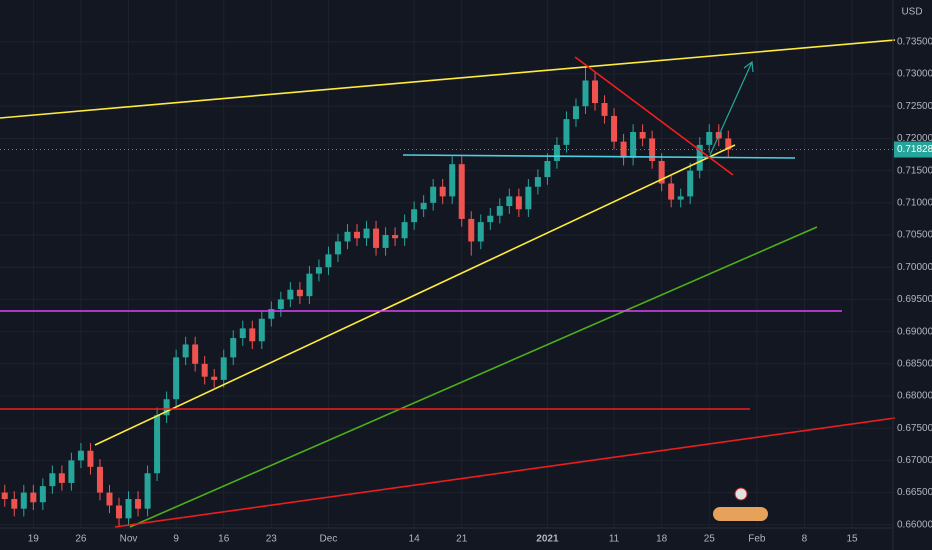 The width and height of the screenshot is (932, 550). Describe the element at coordinates (224, 539) in the screenshot. I see `x-tick-label: 16` at that location.